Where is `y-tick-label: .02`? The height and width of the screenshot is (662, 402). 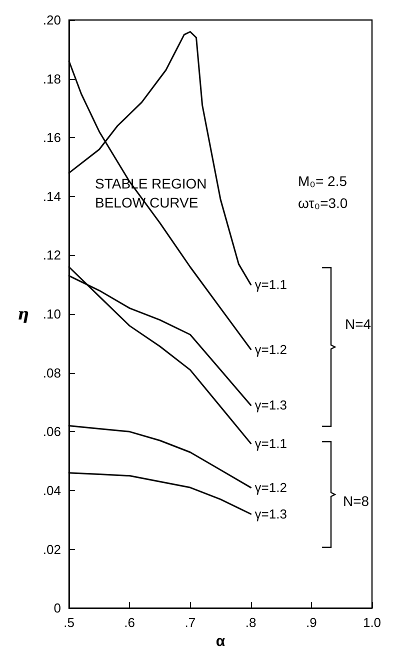
y-tick-label: .02 is located at coordinates (51, 549).